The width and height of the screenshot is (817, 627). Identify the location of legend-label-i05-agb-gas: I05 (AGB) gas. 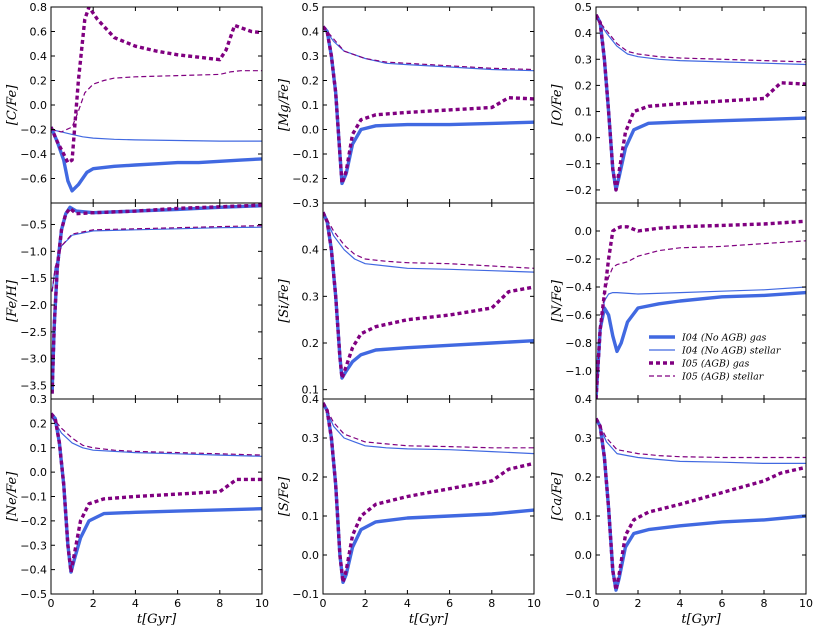
(715, 364).